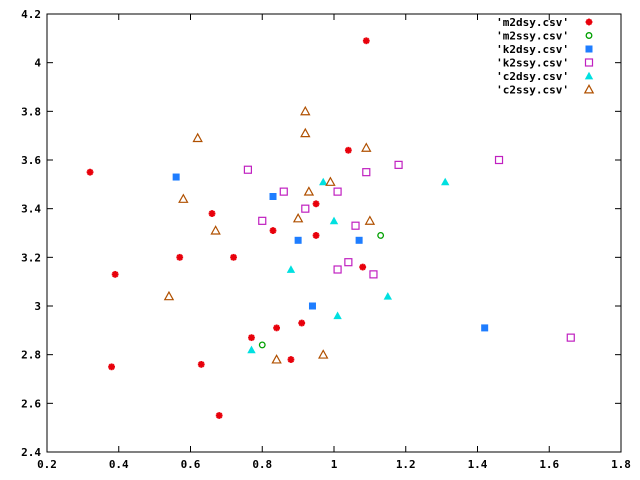 Image resolution: width=640 pixels, height=480 pixels. Describe the element at coordinates (334, 464) in the screenshot. I see `x-tick-label: 1` at that location.